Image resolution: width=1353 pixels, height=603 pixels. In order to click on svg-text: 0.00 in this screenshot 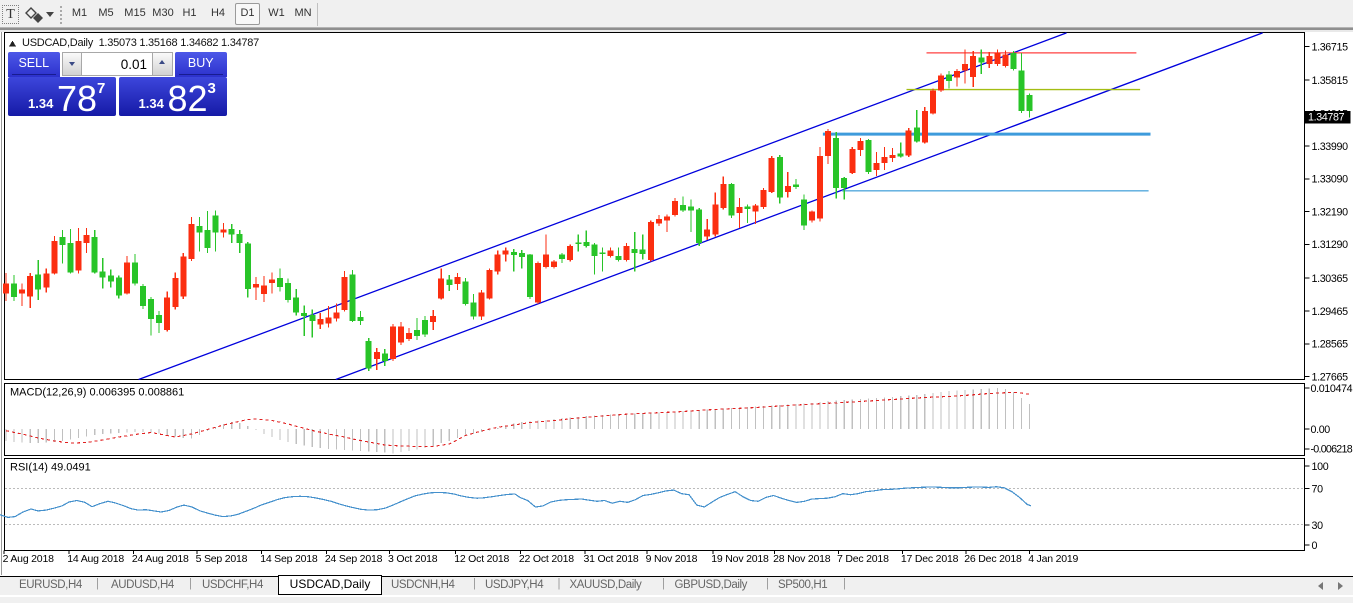, I will do `click(1321, 430)`.